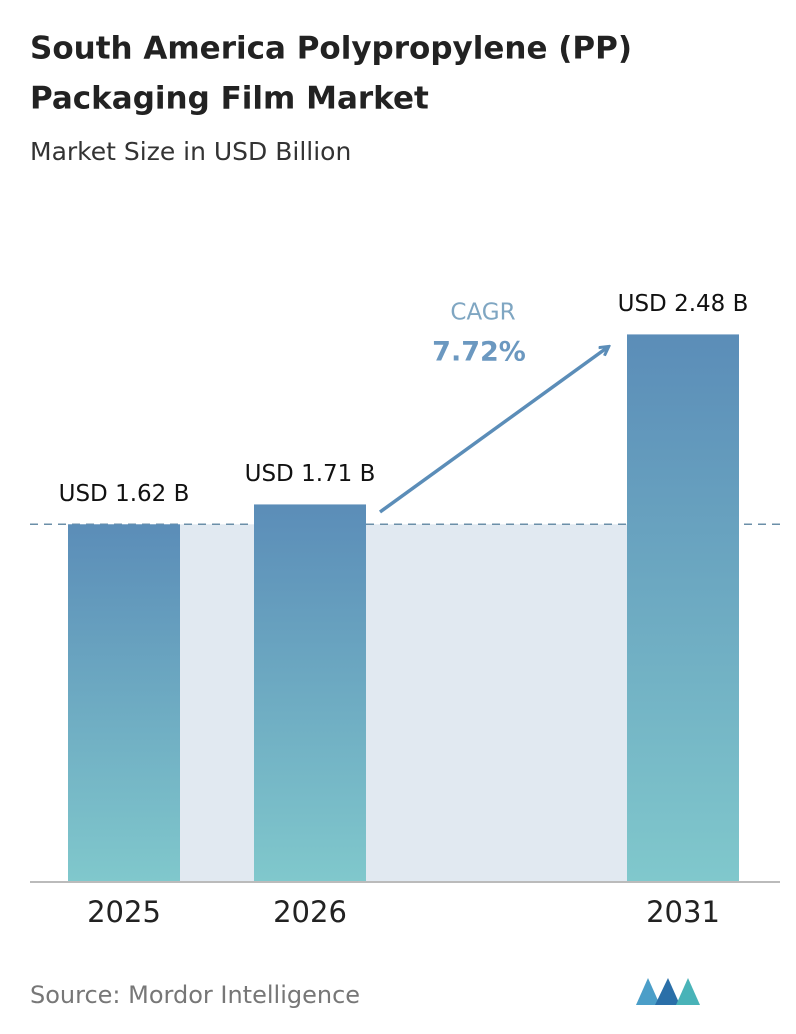  Describe the element at coordinates (683, 304) in the screenshot. I see `value-label: USD 2.48 B` at that location.